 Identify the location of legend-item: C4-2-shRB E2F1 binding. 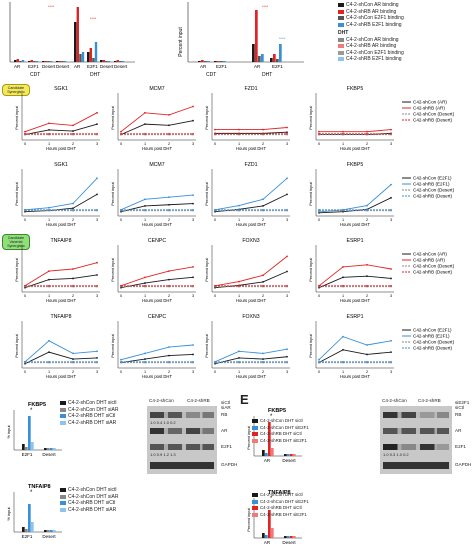
(371, 59).